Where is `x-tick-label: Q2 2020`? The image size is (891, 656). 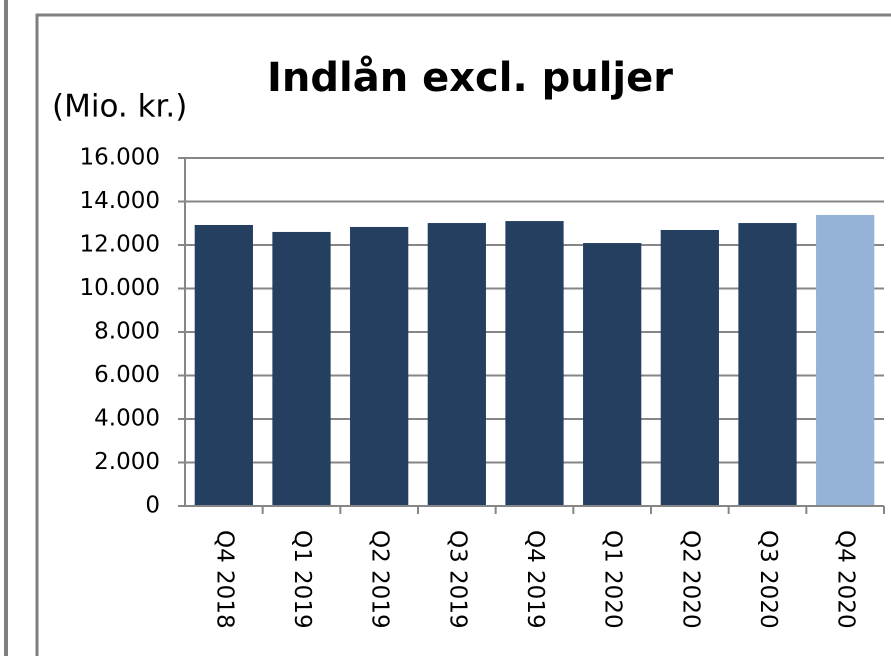 x-tick-label: Q2 2020 is located at coordinates (690, 579).